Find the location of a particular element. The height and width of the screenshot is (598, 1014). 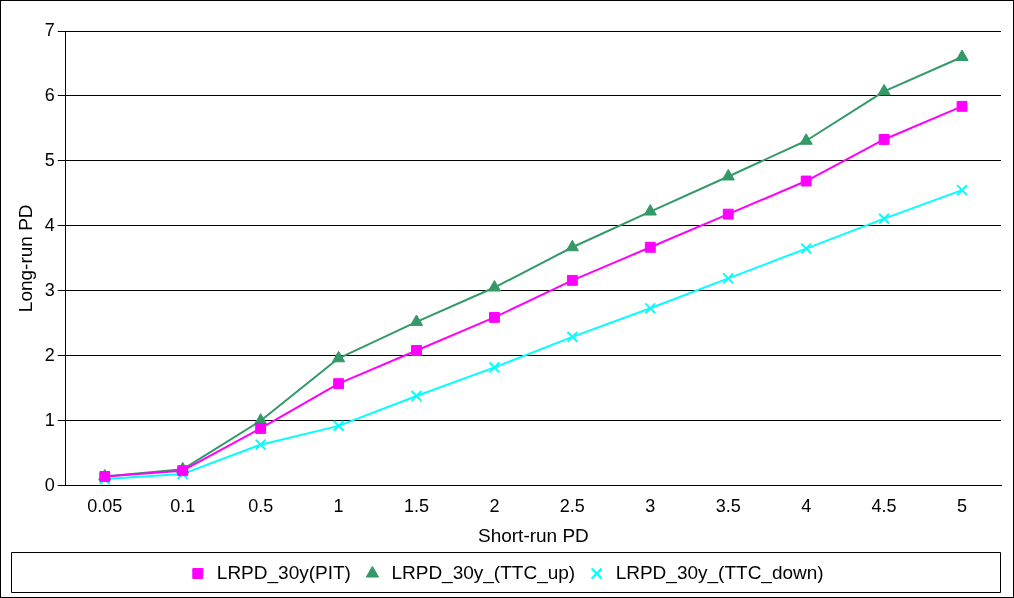

y-tick-label: 5 is located at coordinates (49, 159).